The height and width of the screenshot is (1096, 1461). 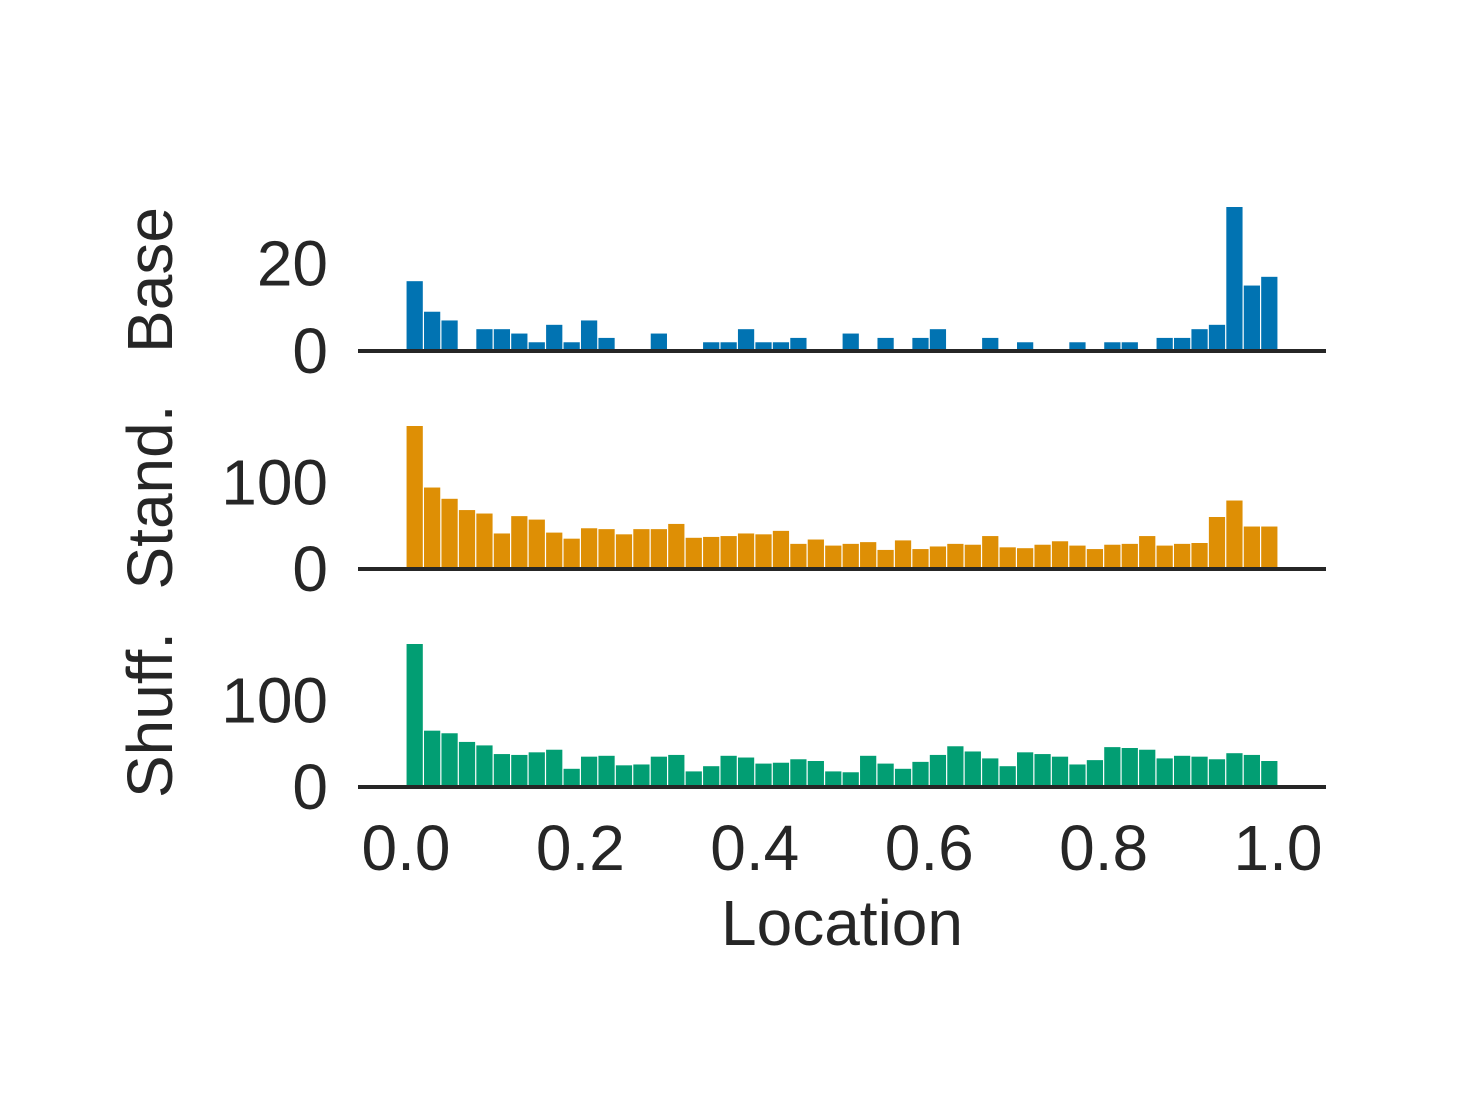 What do you see at coordinates (1278, 848) in the screenshot?
I see `x-tick-label: 1.0` at bounding box center [1278, 848].